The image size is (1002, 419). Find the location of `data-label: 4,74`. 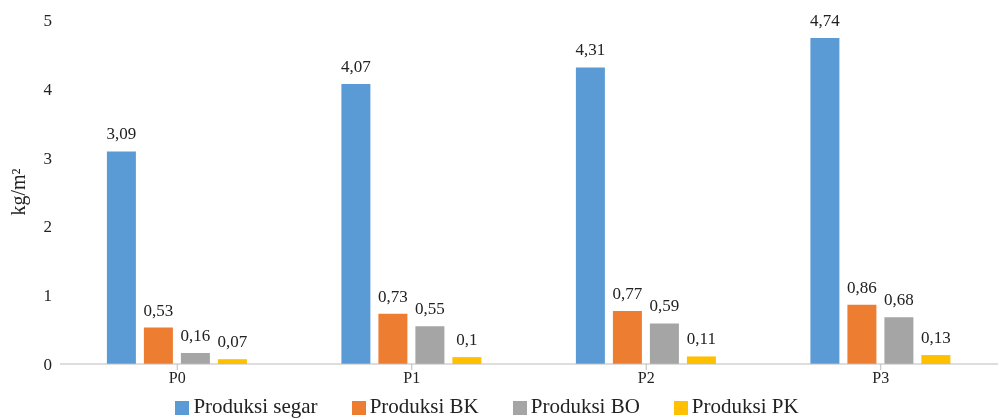

data-label: 4,74 is located at coordinates (825, 20).